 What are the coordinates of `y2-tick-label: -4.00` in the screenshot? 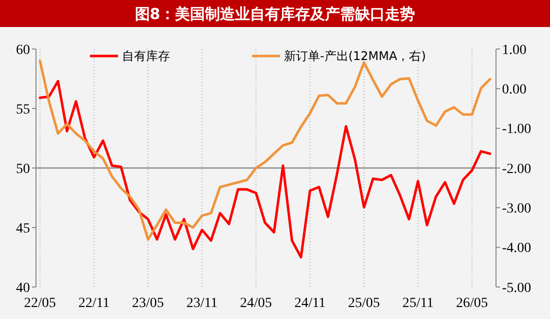 It's located at (517, 248).